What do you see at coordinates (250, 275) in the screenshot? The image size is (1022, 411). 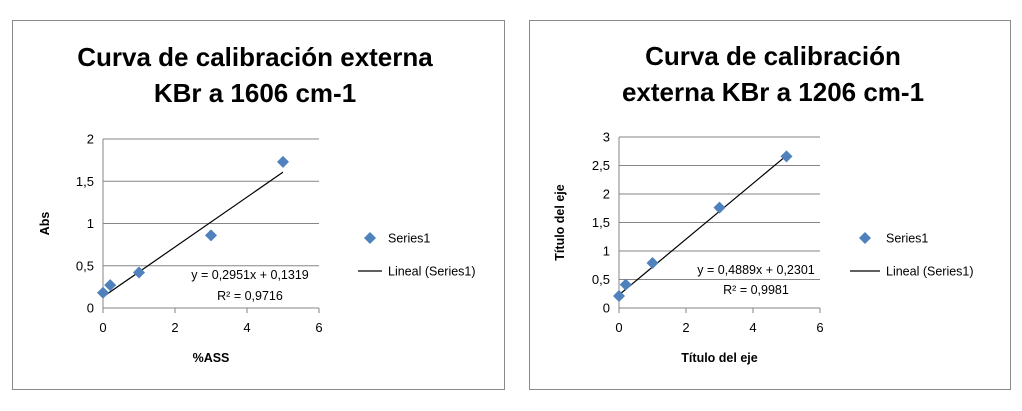 I see `chart-left-equation-label: y = 0,2951x + 0,1319` at bounding box center [250, 275].